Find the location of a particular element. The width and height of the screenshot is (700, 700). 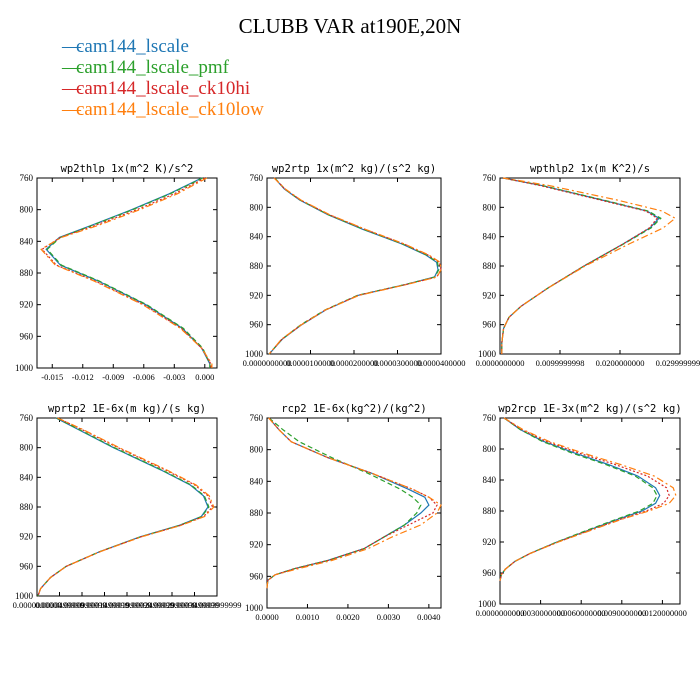

x-tick-label: 0.0040 is located at coordinates (428, 617).